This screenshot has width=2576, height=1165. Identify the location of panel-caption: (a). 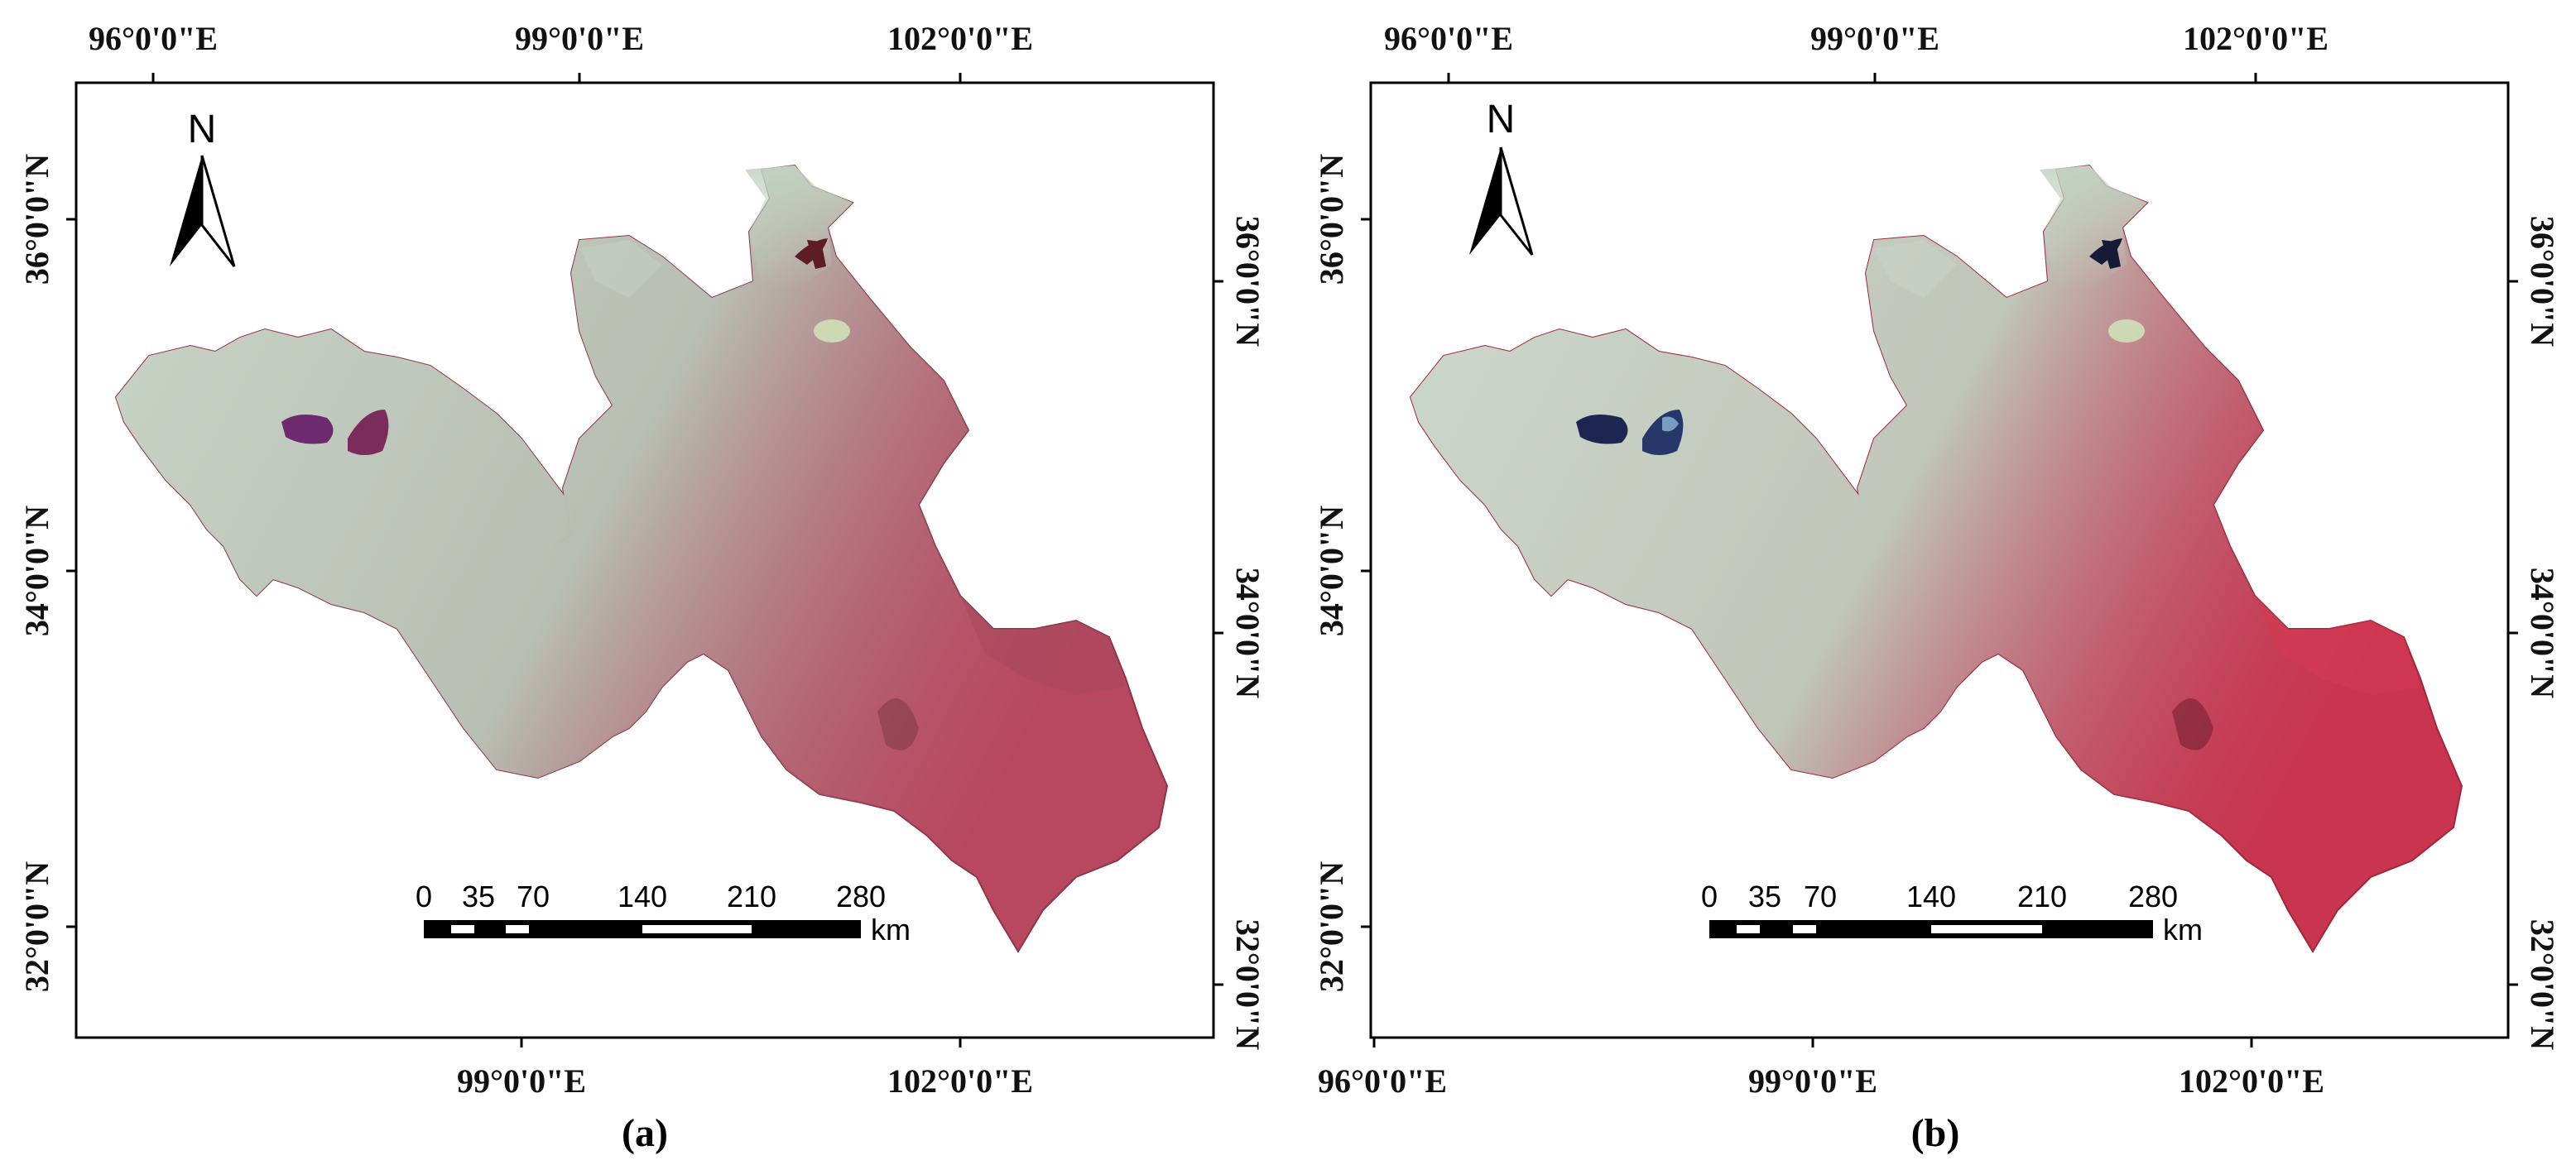
(645, 1133).